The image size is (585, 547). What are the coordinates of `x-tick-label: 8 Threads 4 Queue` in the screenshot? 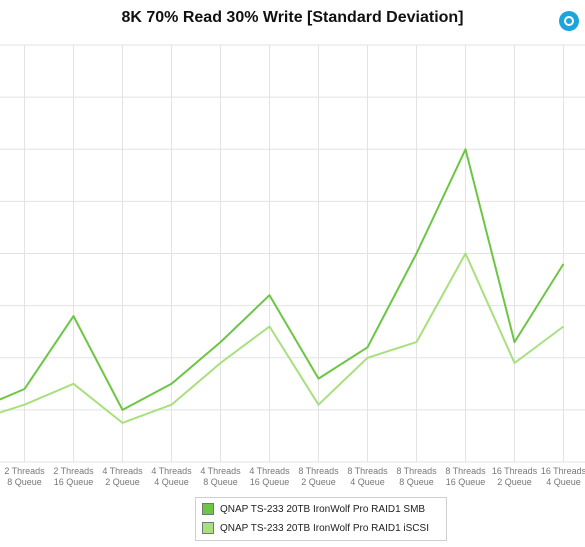 It's located at (367, 476).